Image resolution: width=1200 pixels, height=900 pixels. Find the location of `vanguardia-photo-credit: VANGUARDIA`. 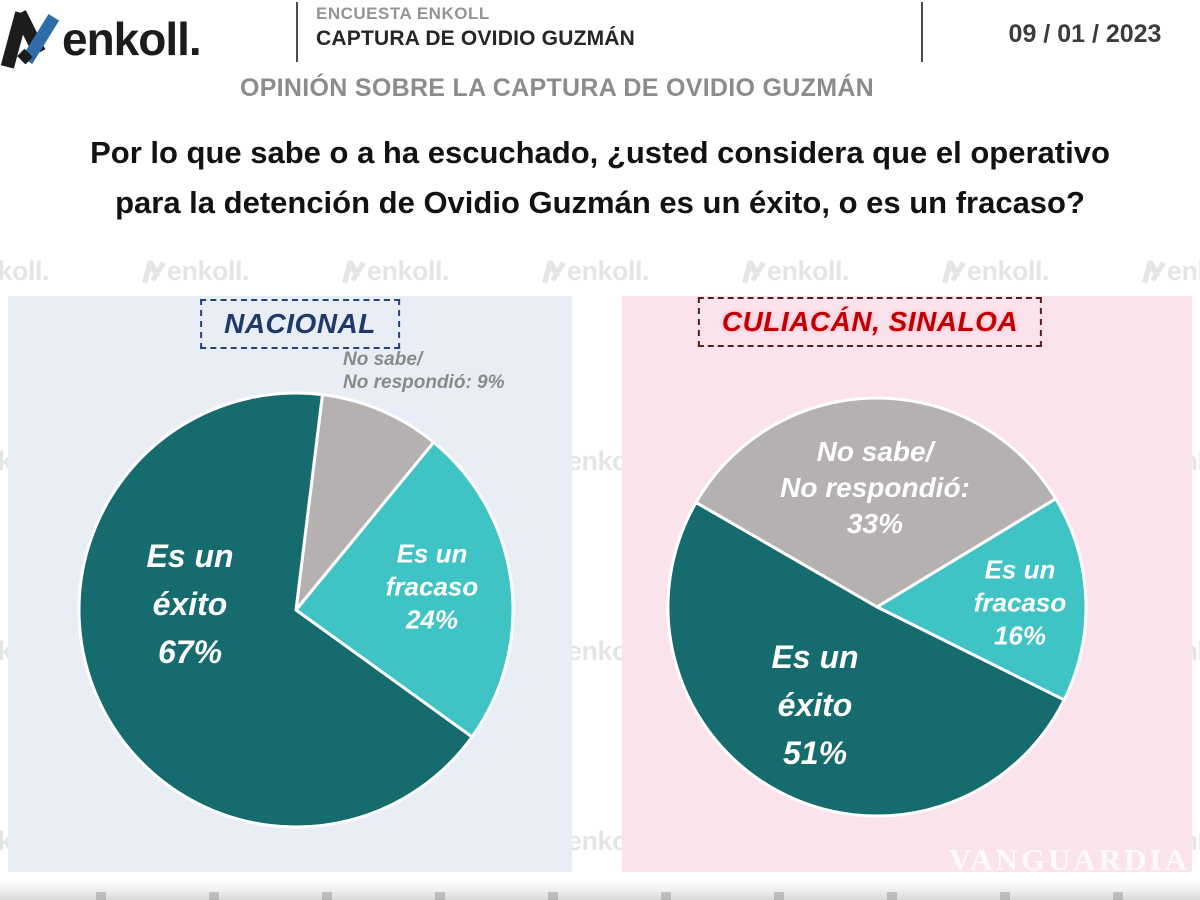

vanguardia-photo-credit: VANGUARDIA is located at coordinates (1069, 859).